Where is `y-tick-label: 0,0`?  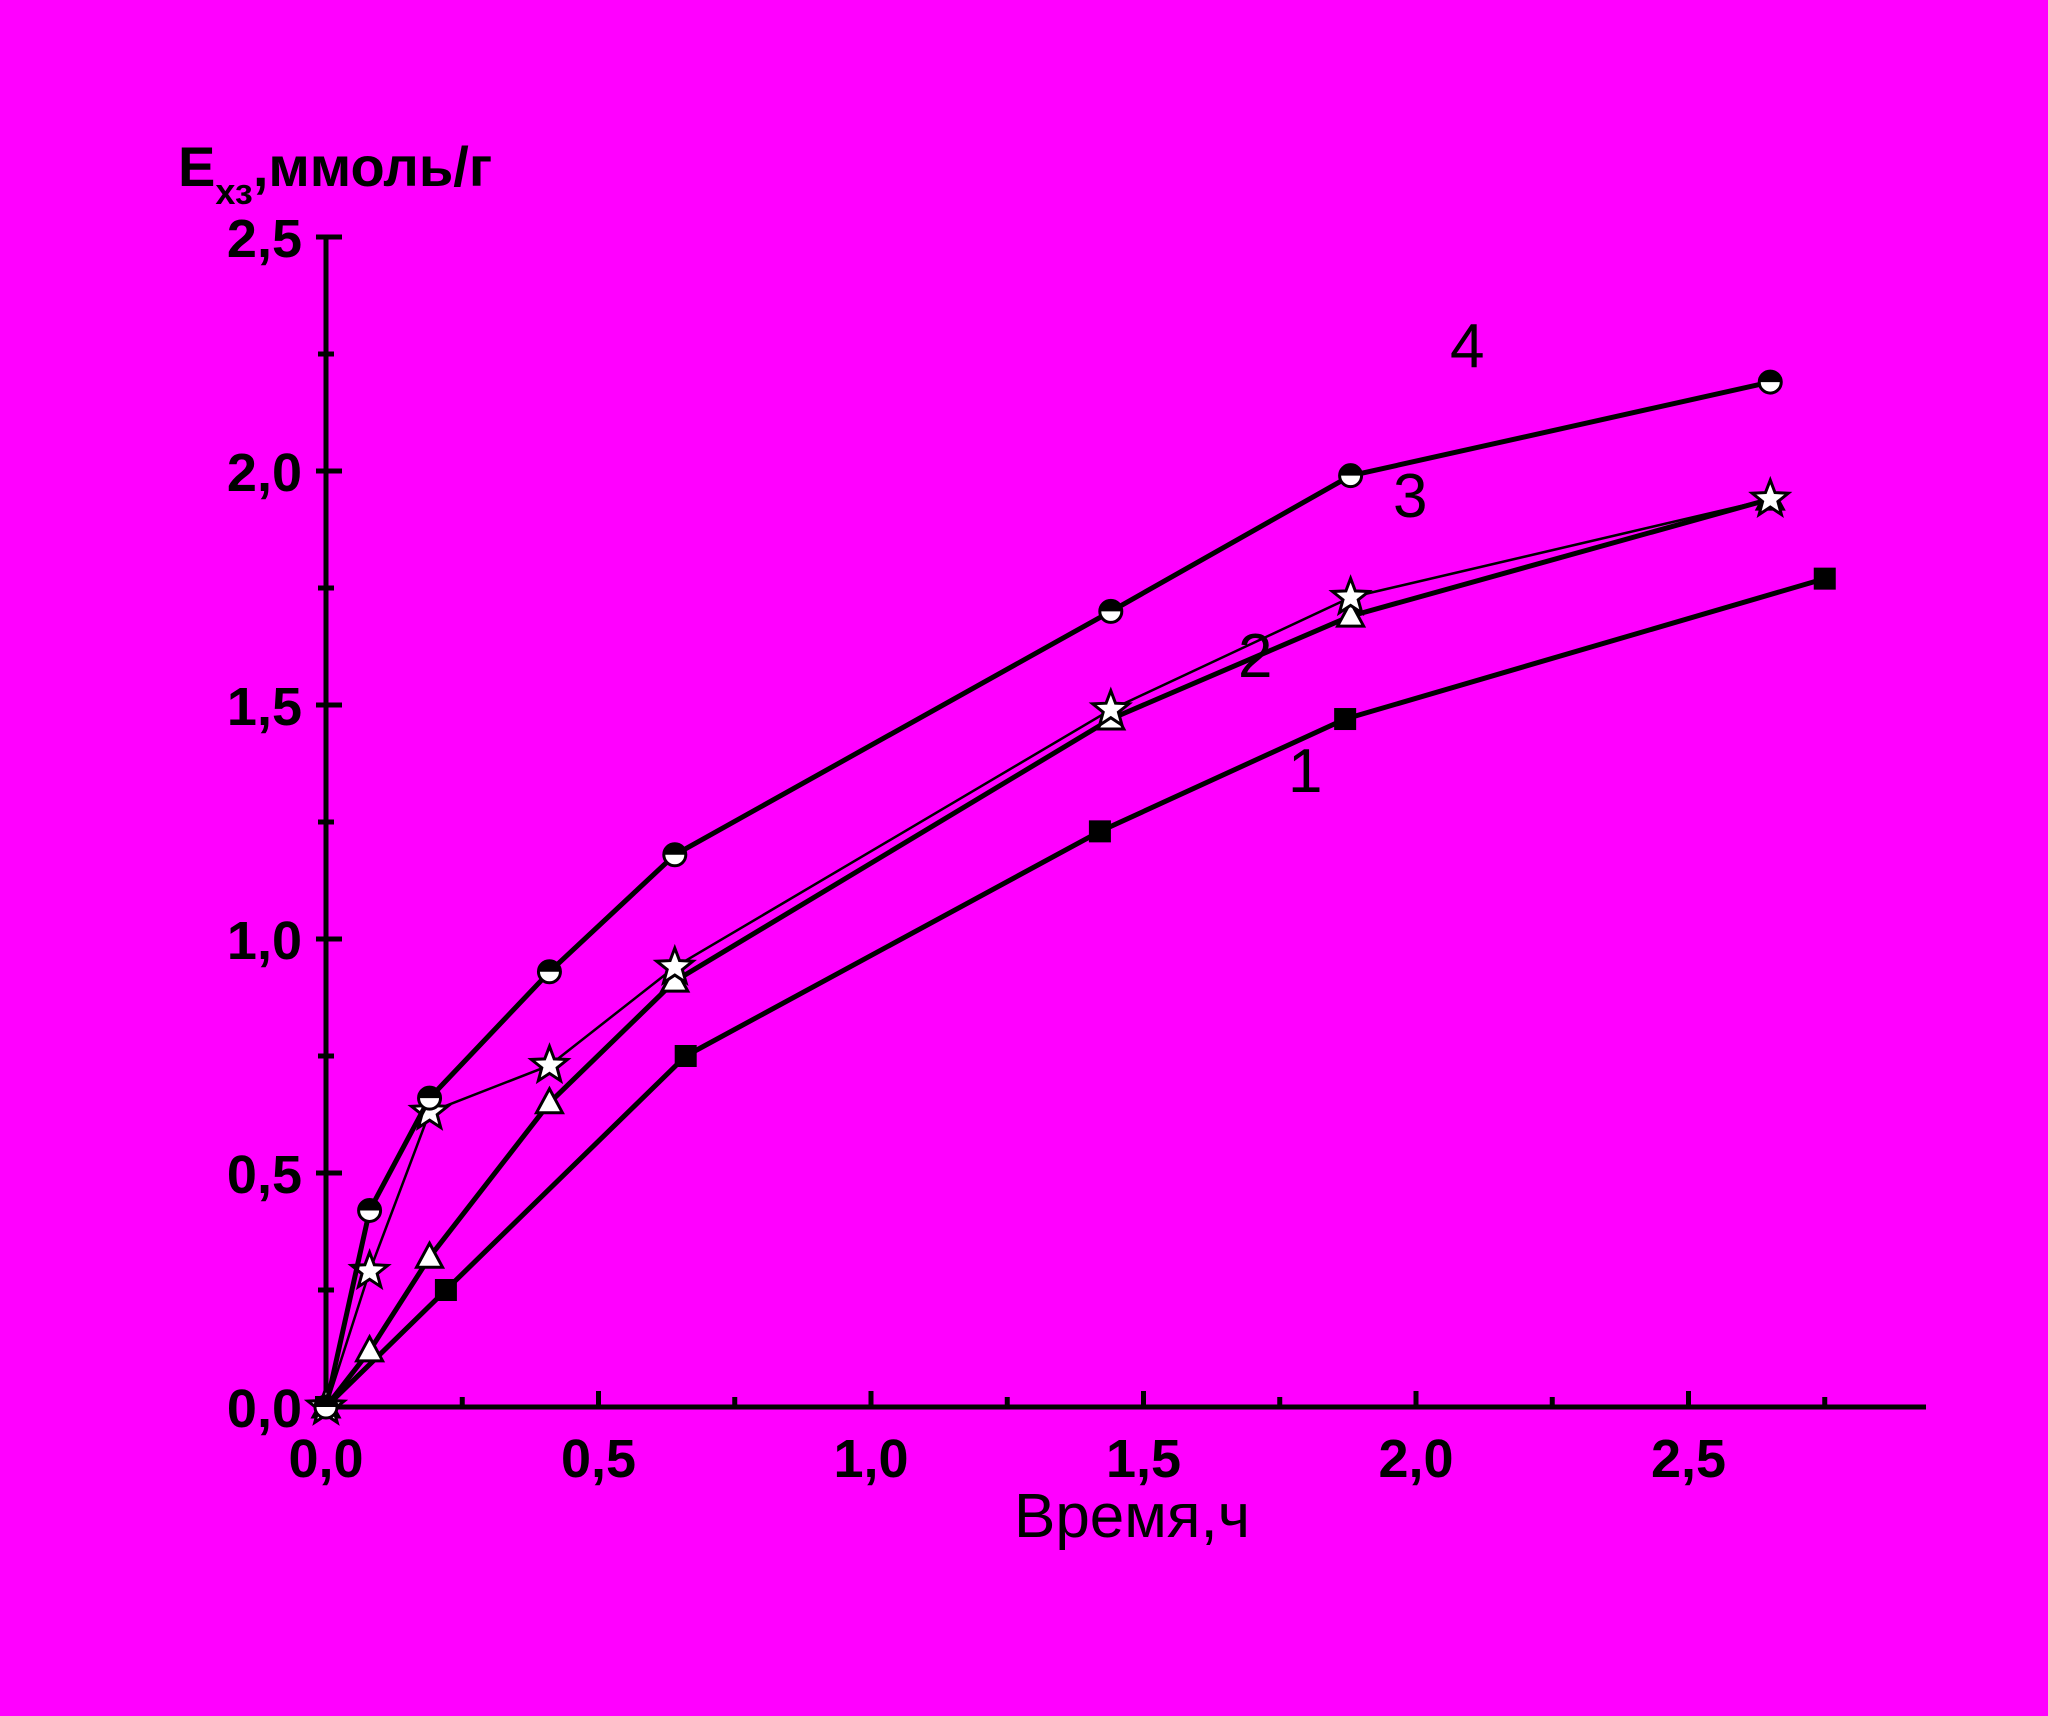 y-tick-label: 0,0 is located at coordinates (264, 1409).